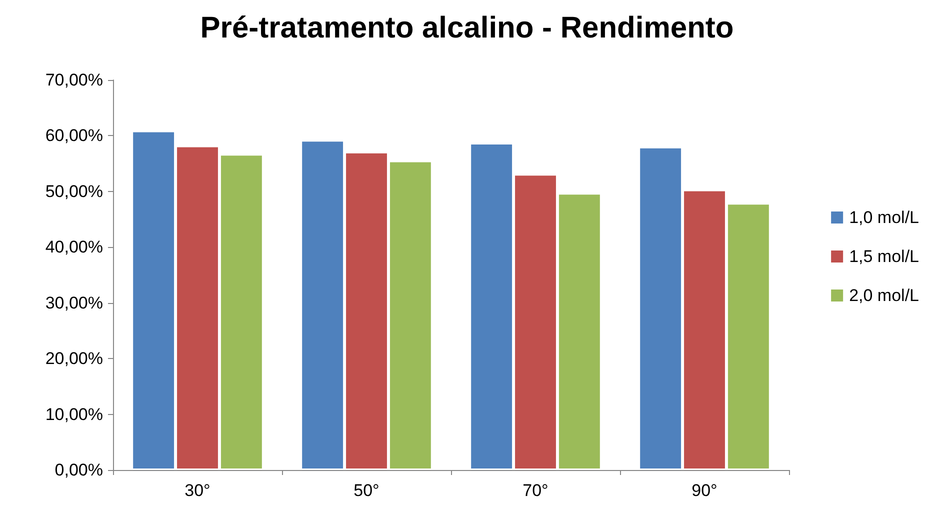 The width and height of the screenshot is (934, 513). What do you see at coordinates (197, 490) in the screenshot?
I see `x-tick-label: 30°` at bounding box center [197, 490].